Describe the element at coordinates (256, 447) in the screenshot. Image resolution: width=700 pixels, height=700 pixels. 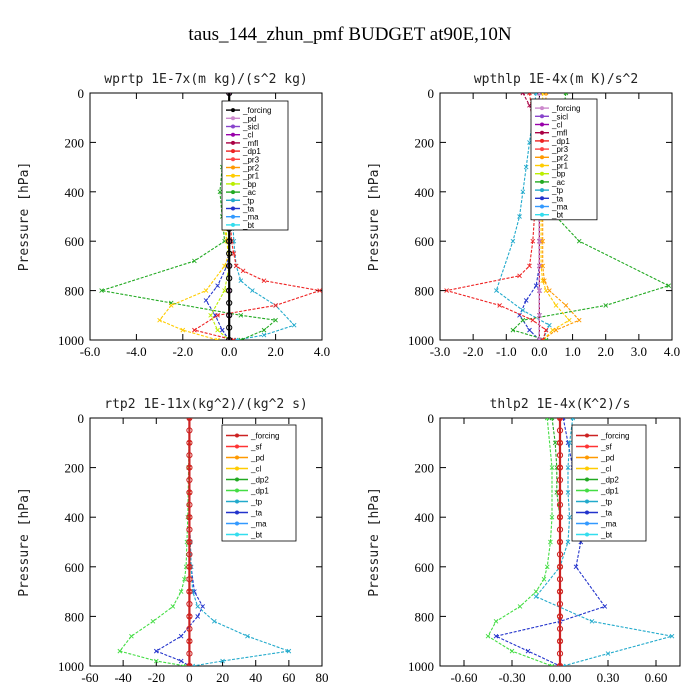
I see `legend-label: _sf` at that location.